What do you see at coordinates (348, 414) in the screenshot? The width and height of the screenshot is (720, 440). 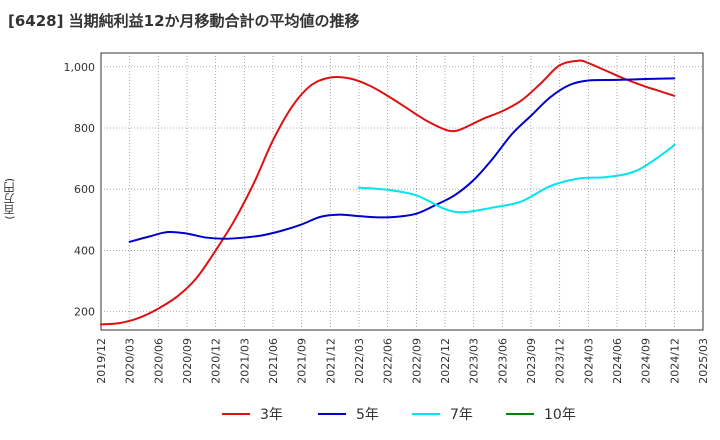 I see `legend-item-5yr: 5年` at bounding box center [348, 414].